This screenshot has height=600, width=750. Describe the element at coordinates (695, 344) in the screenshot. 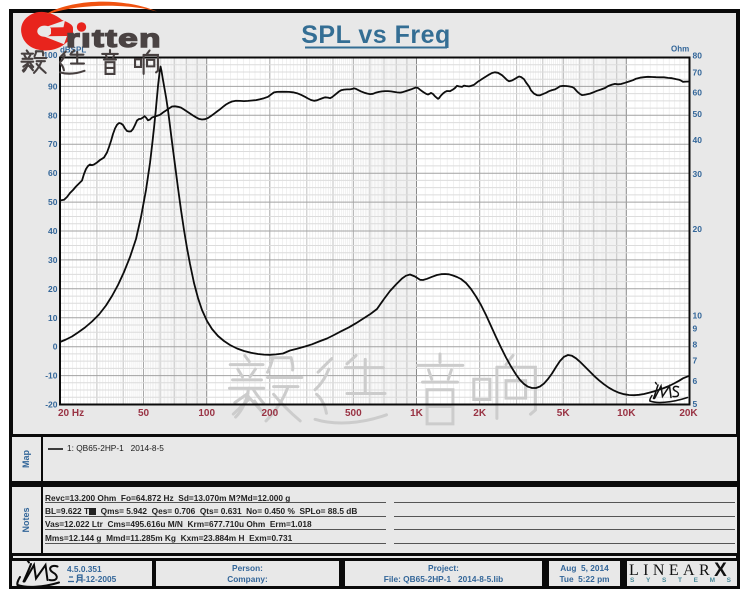

I see `svg-text: 8` at that location.